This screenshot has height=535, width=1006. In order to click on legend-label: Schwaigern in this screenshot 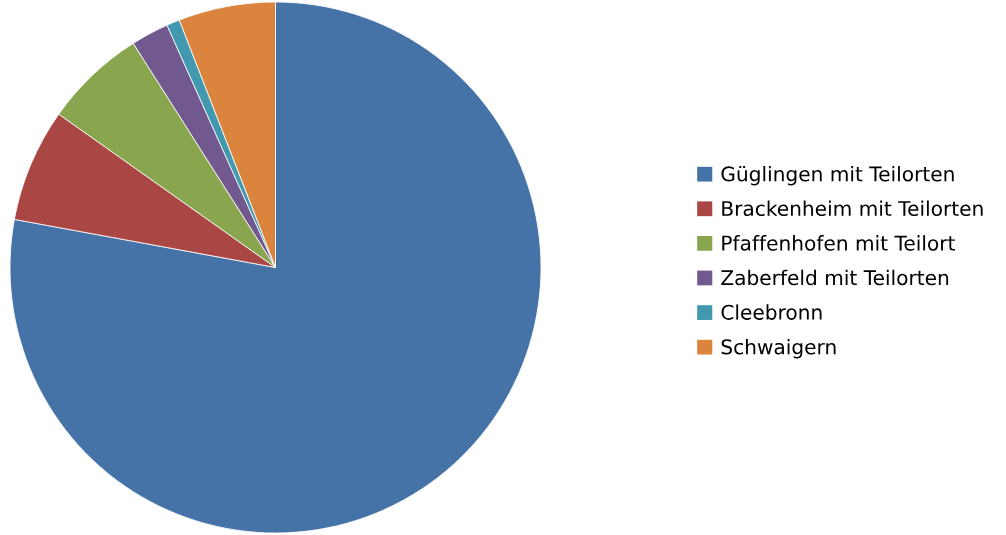, I will do `click(778, 348)`.